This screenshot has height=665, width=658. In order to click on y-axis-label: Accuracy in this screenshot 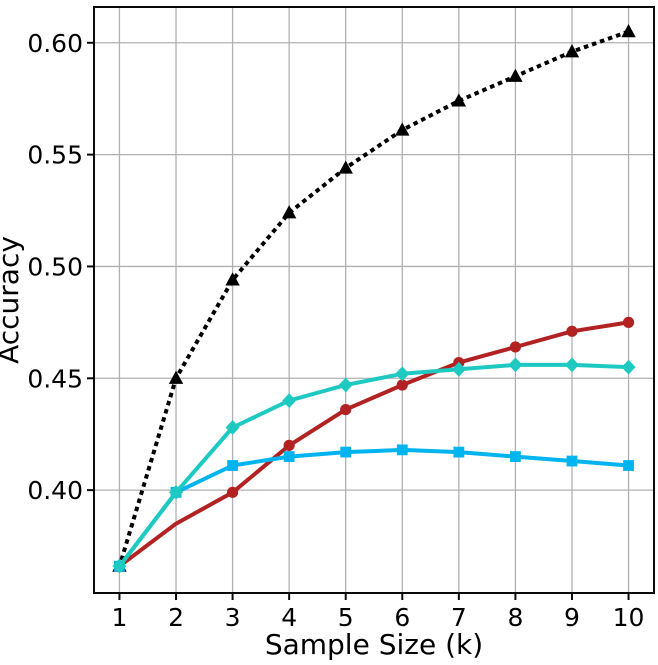, I will do `click(12, 300)`.